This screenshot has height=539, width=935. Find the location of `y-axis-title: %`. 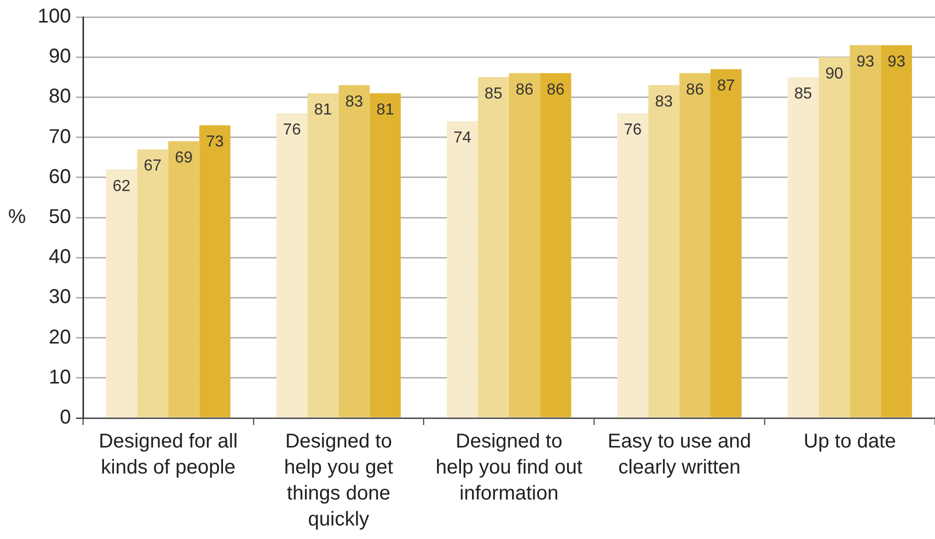

y-axis-title: % is located at coordinates (17, 217).